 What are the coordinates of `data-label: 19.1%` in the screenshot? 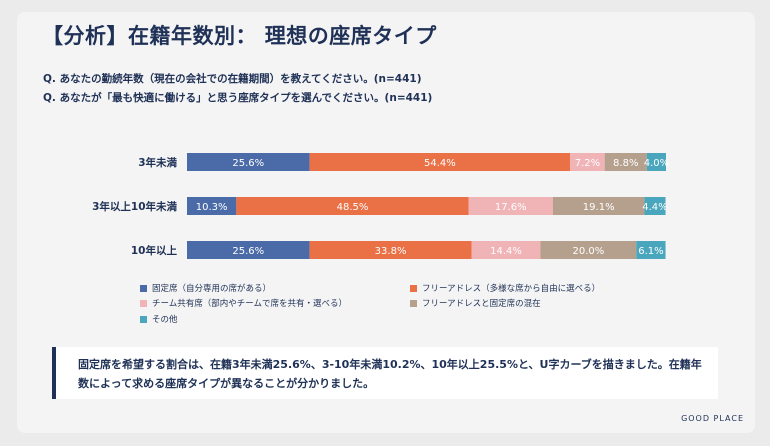 It's located at (599, 207).